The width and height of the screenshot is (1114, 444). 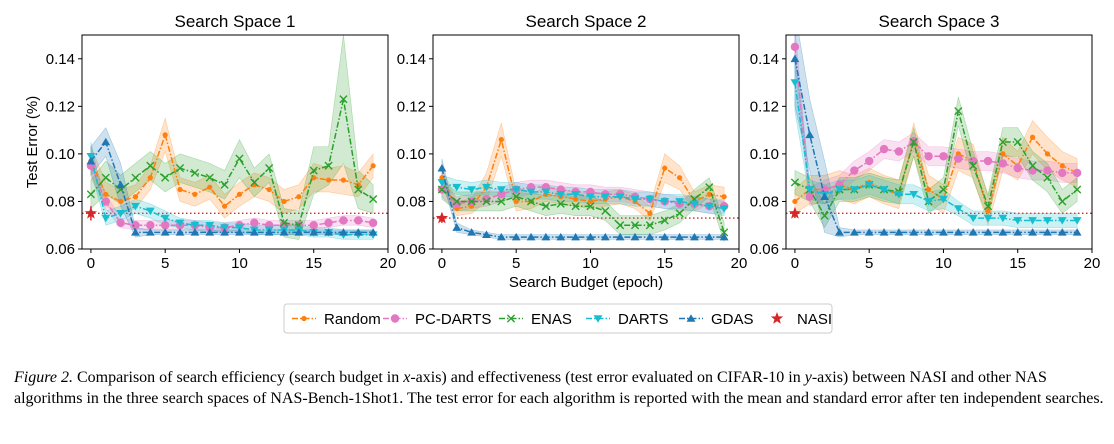 What do you see at coordinates (336, 319) in the screenshot?
I see `legend-item-random: Random` at bounding box center [336, 319].